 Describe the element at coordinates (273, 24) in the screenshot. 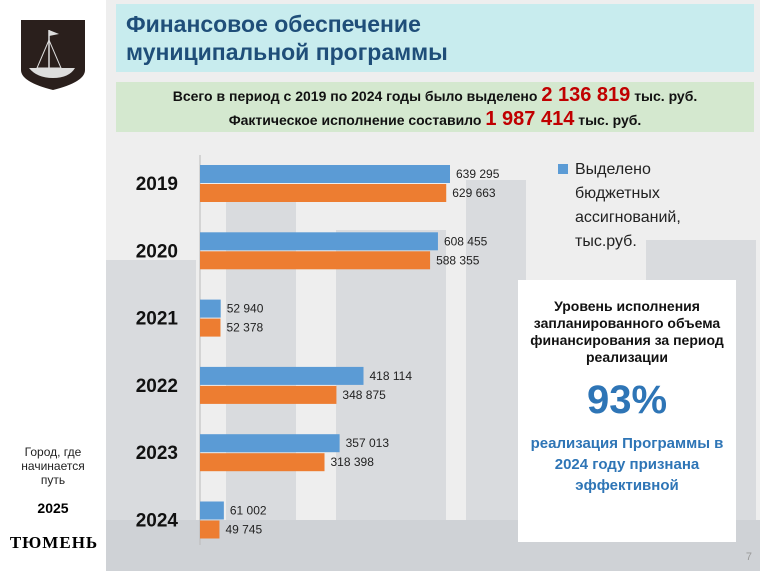

I see `title-line: Финансовое обеспечение` at that location.